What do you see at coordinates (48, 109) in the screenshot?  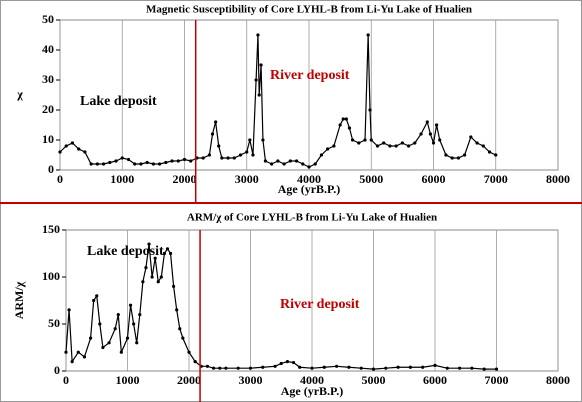 I see `y-tick-label: 20` at bounding box center [48, 109].